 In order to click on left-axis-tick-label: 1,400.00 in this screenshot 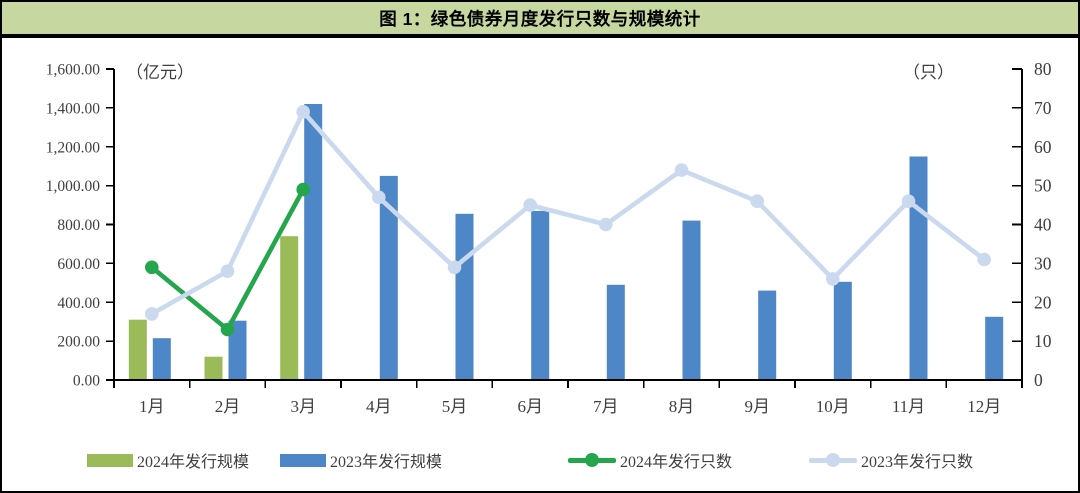, I will do `click(73, 108)`.